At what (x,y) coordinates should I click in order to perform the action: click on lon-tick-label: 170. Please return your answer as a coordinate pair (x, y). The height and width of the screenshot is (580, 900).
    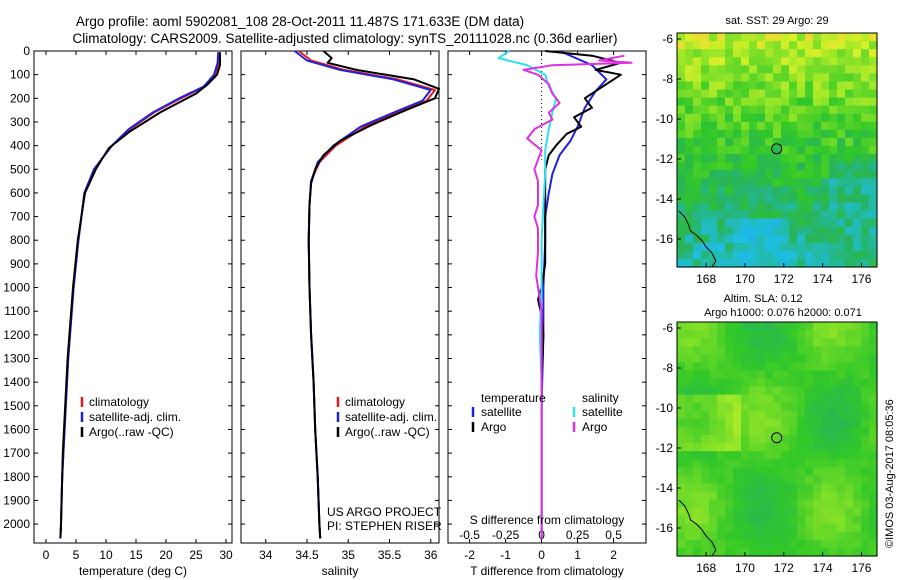
    Looking at the image, I should click on (745, 279).